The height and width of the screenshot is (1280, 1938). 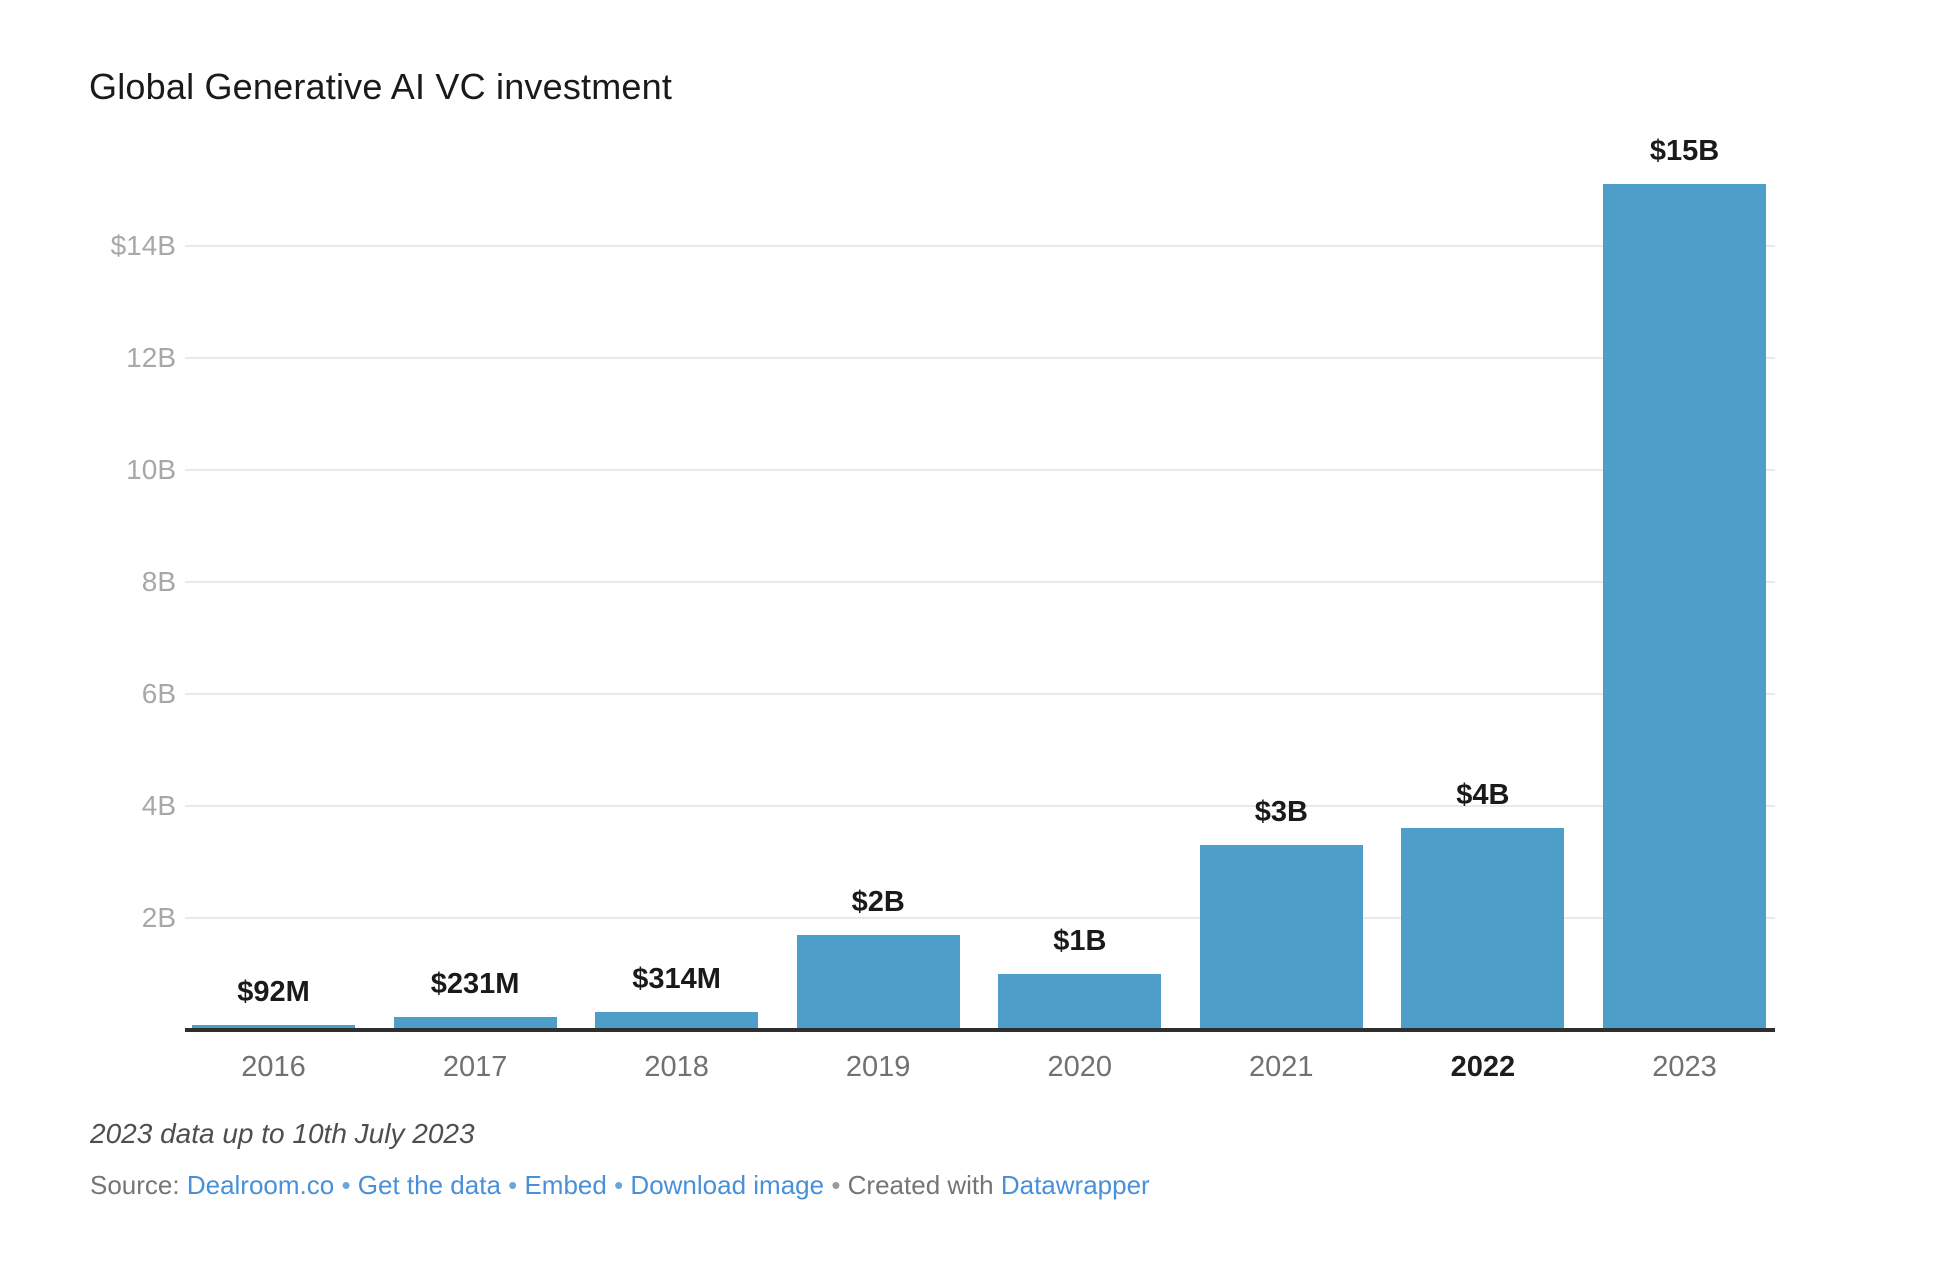 What do you see at coordinates (1684, 607) in the screenshot?
I see `bar-2023` at bounding box center [1684, 607].